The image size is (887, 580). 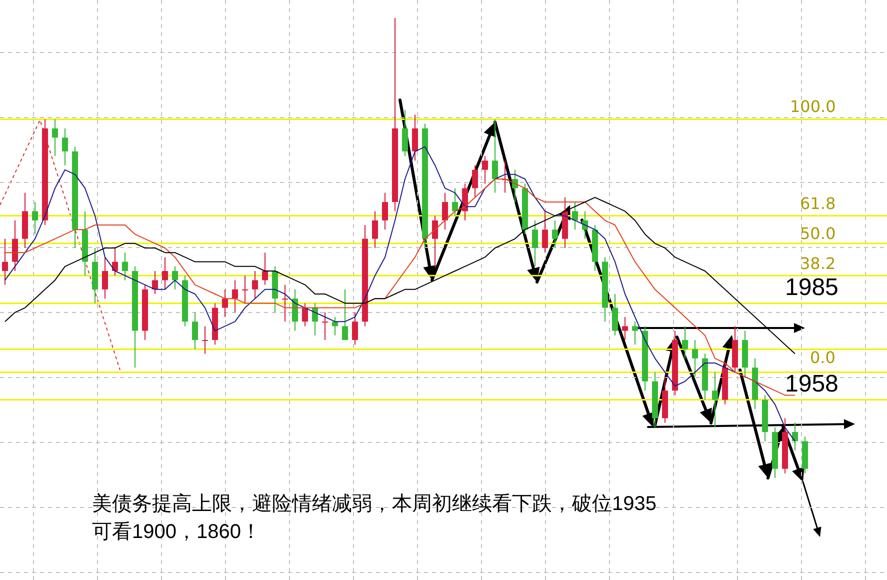 What do you see at coordinates (811, 384) in the screenshot?
I see `annotation: 1958` at bounding box center [811, 384].